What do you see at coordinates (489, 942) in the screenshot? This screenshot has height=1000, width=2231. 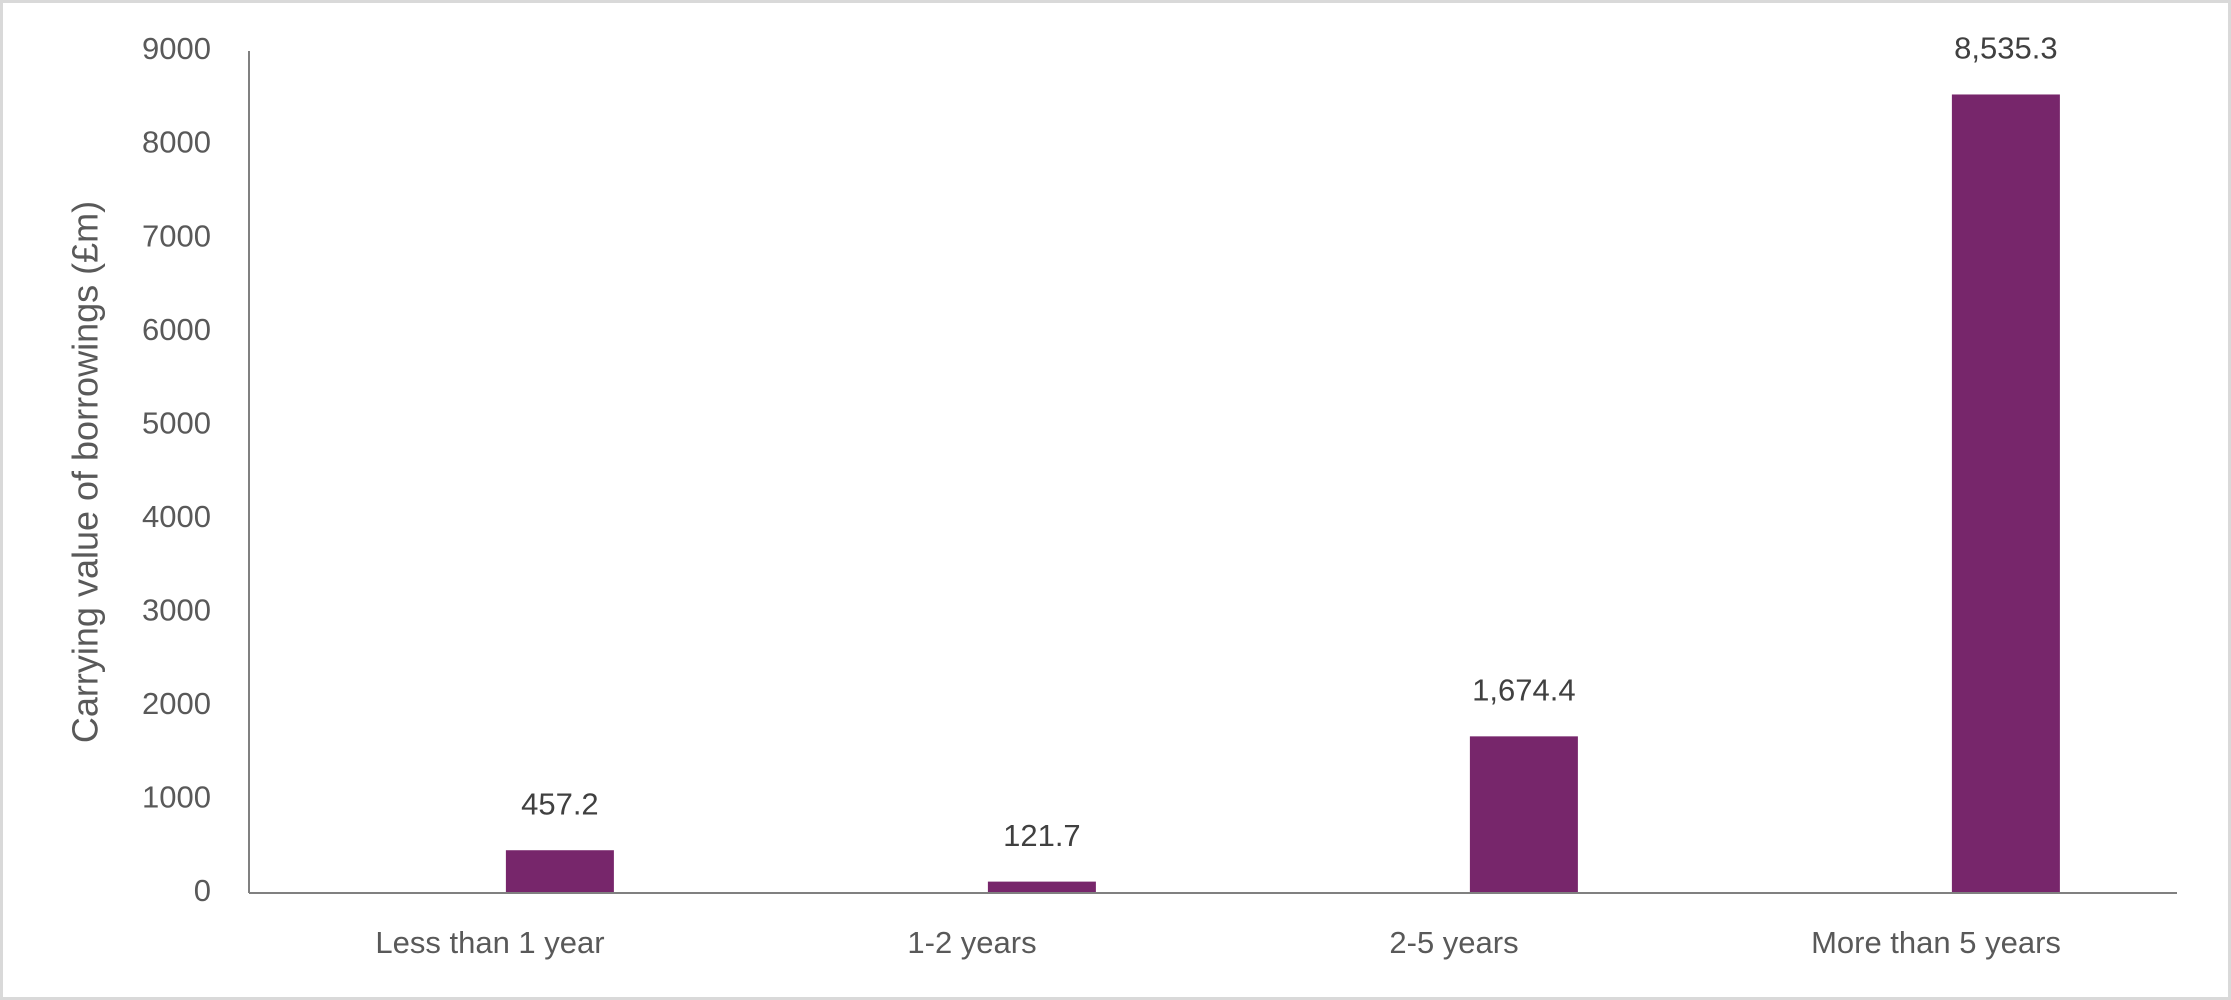 I see `x-tick-label: Less than 1 year` at bounding box center [489, 942].